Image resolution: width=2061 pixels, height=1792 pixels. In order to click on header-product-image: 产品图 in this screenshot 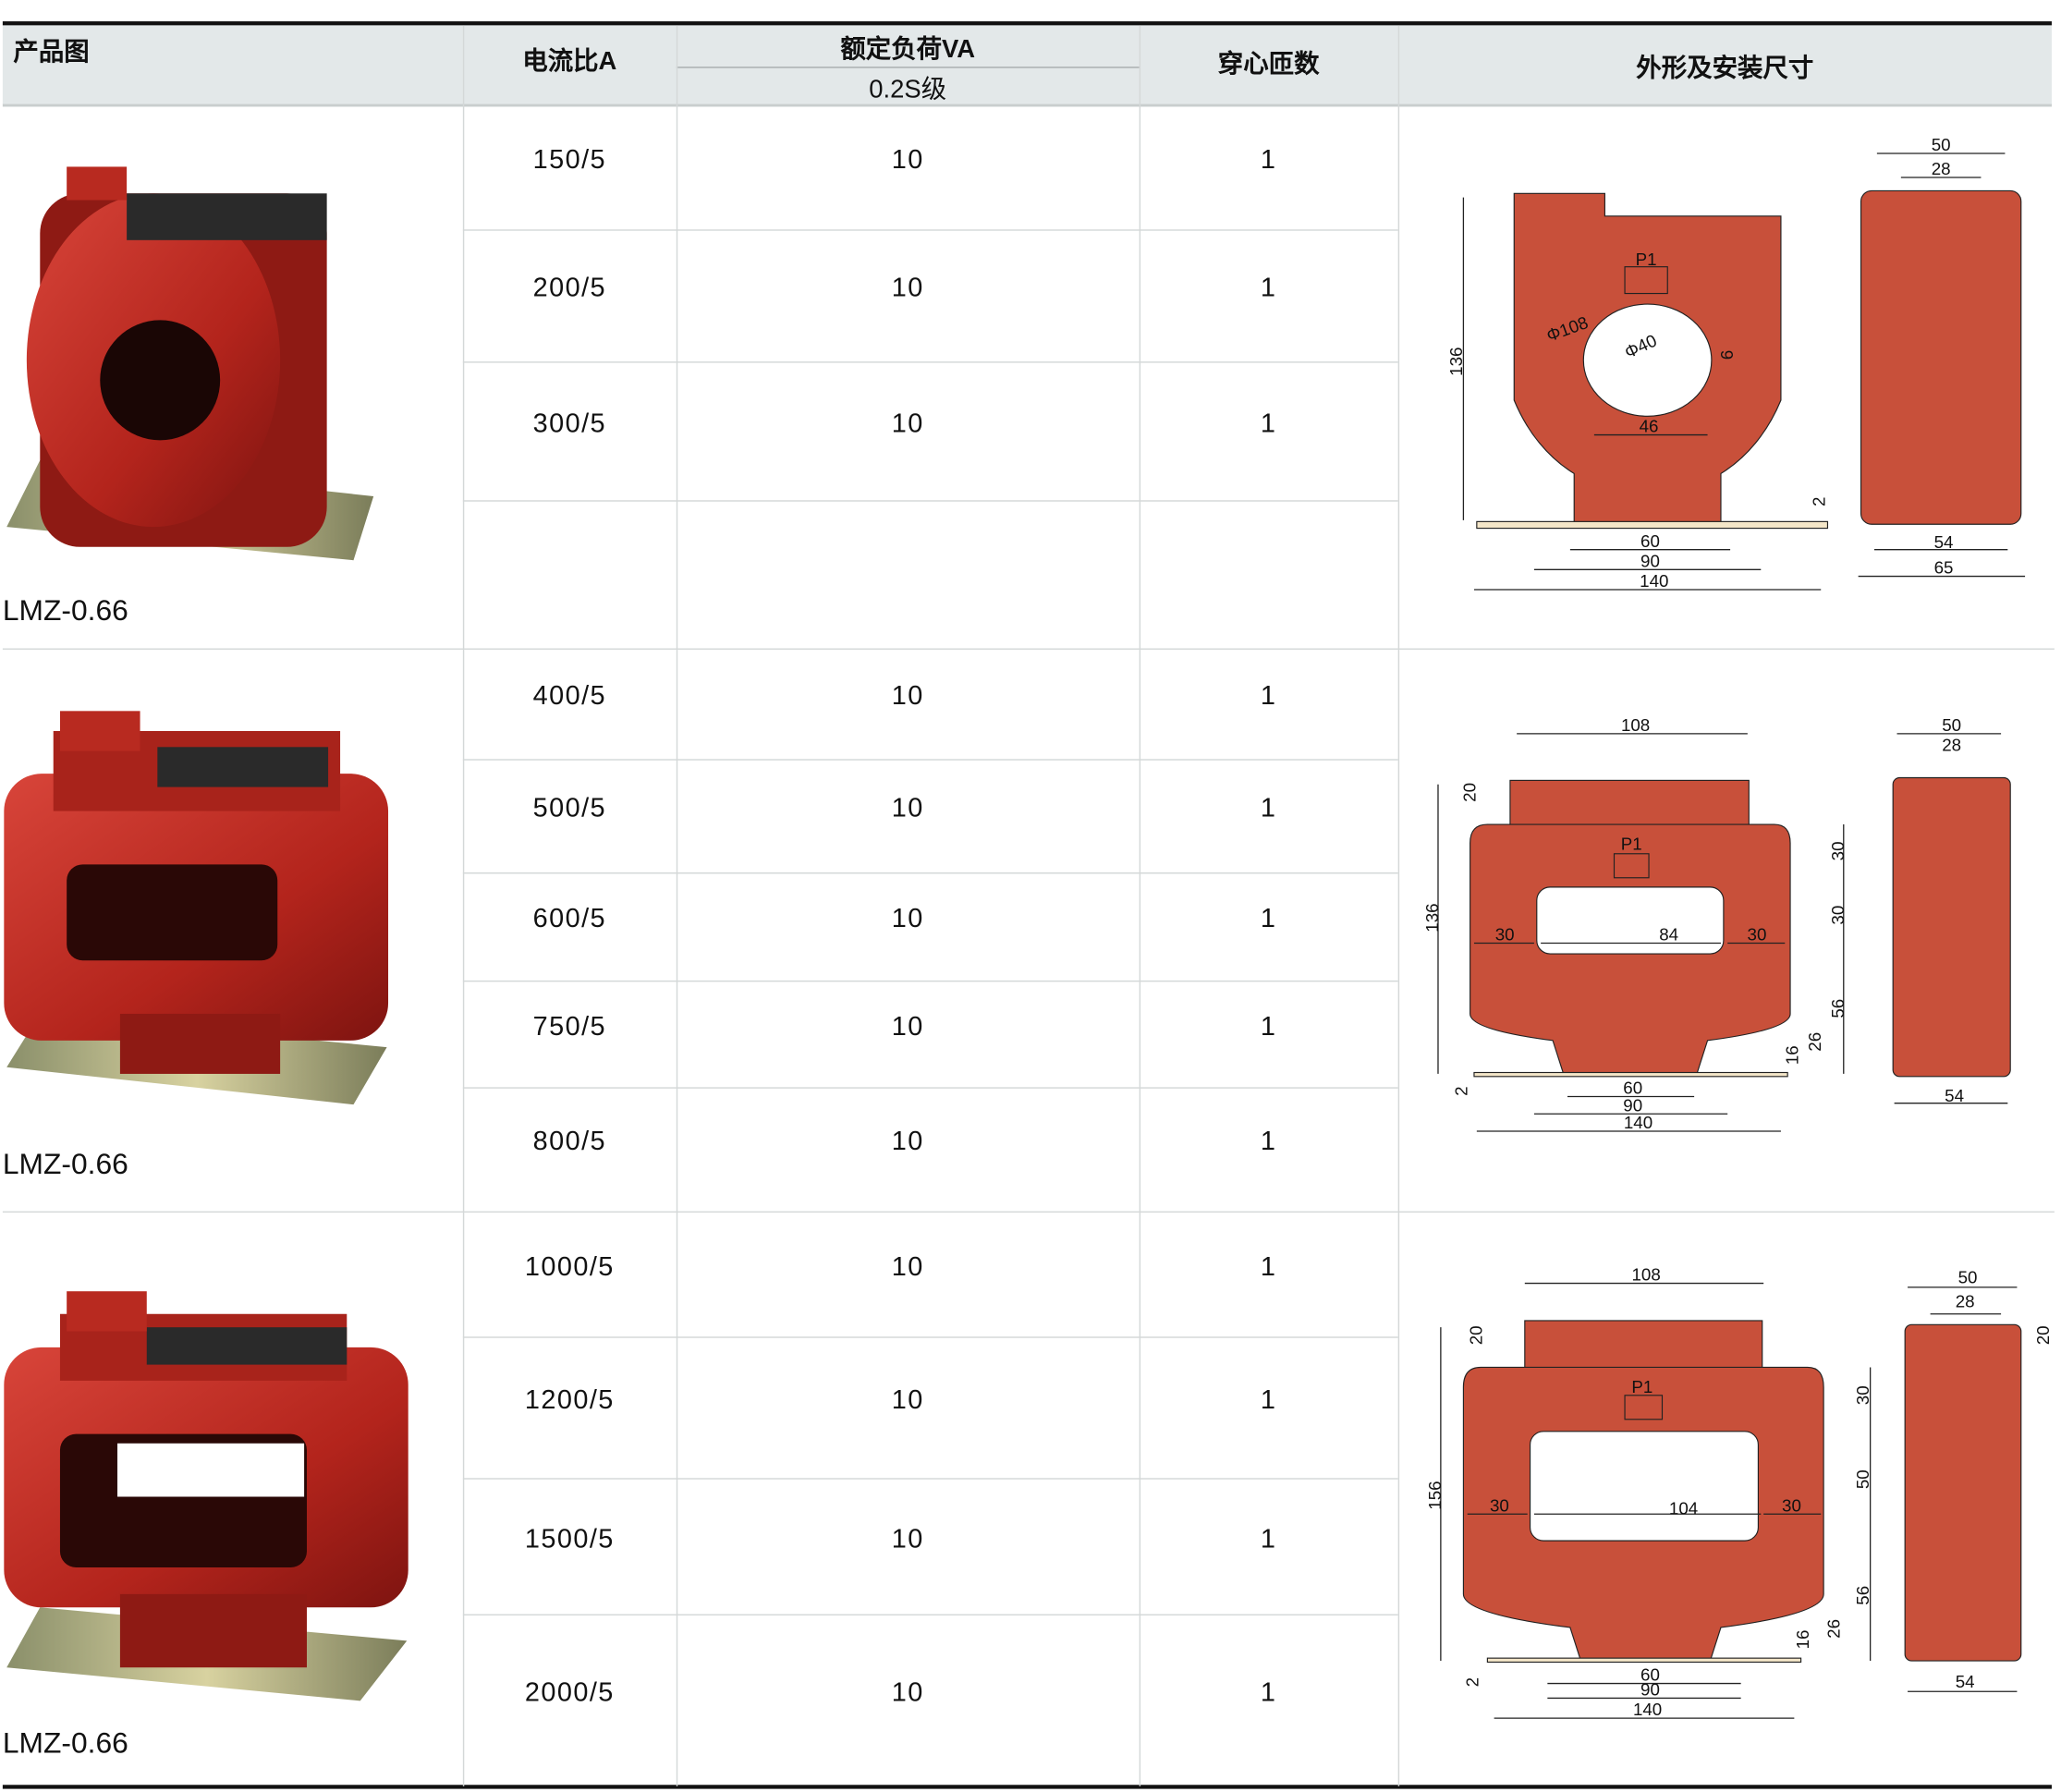, I will do `click(51, 52)`.